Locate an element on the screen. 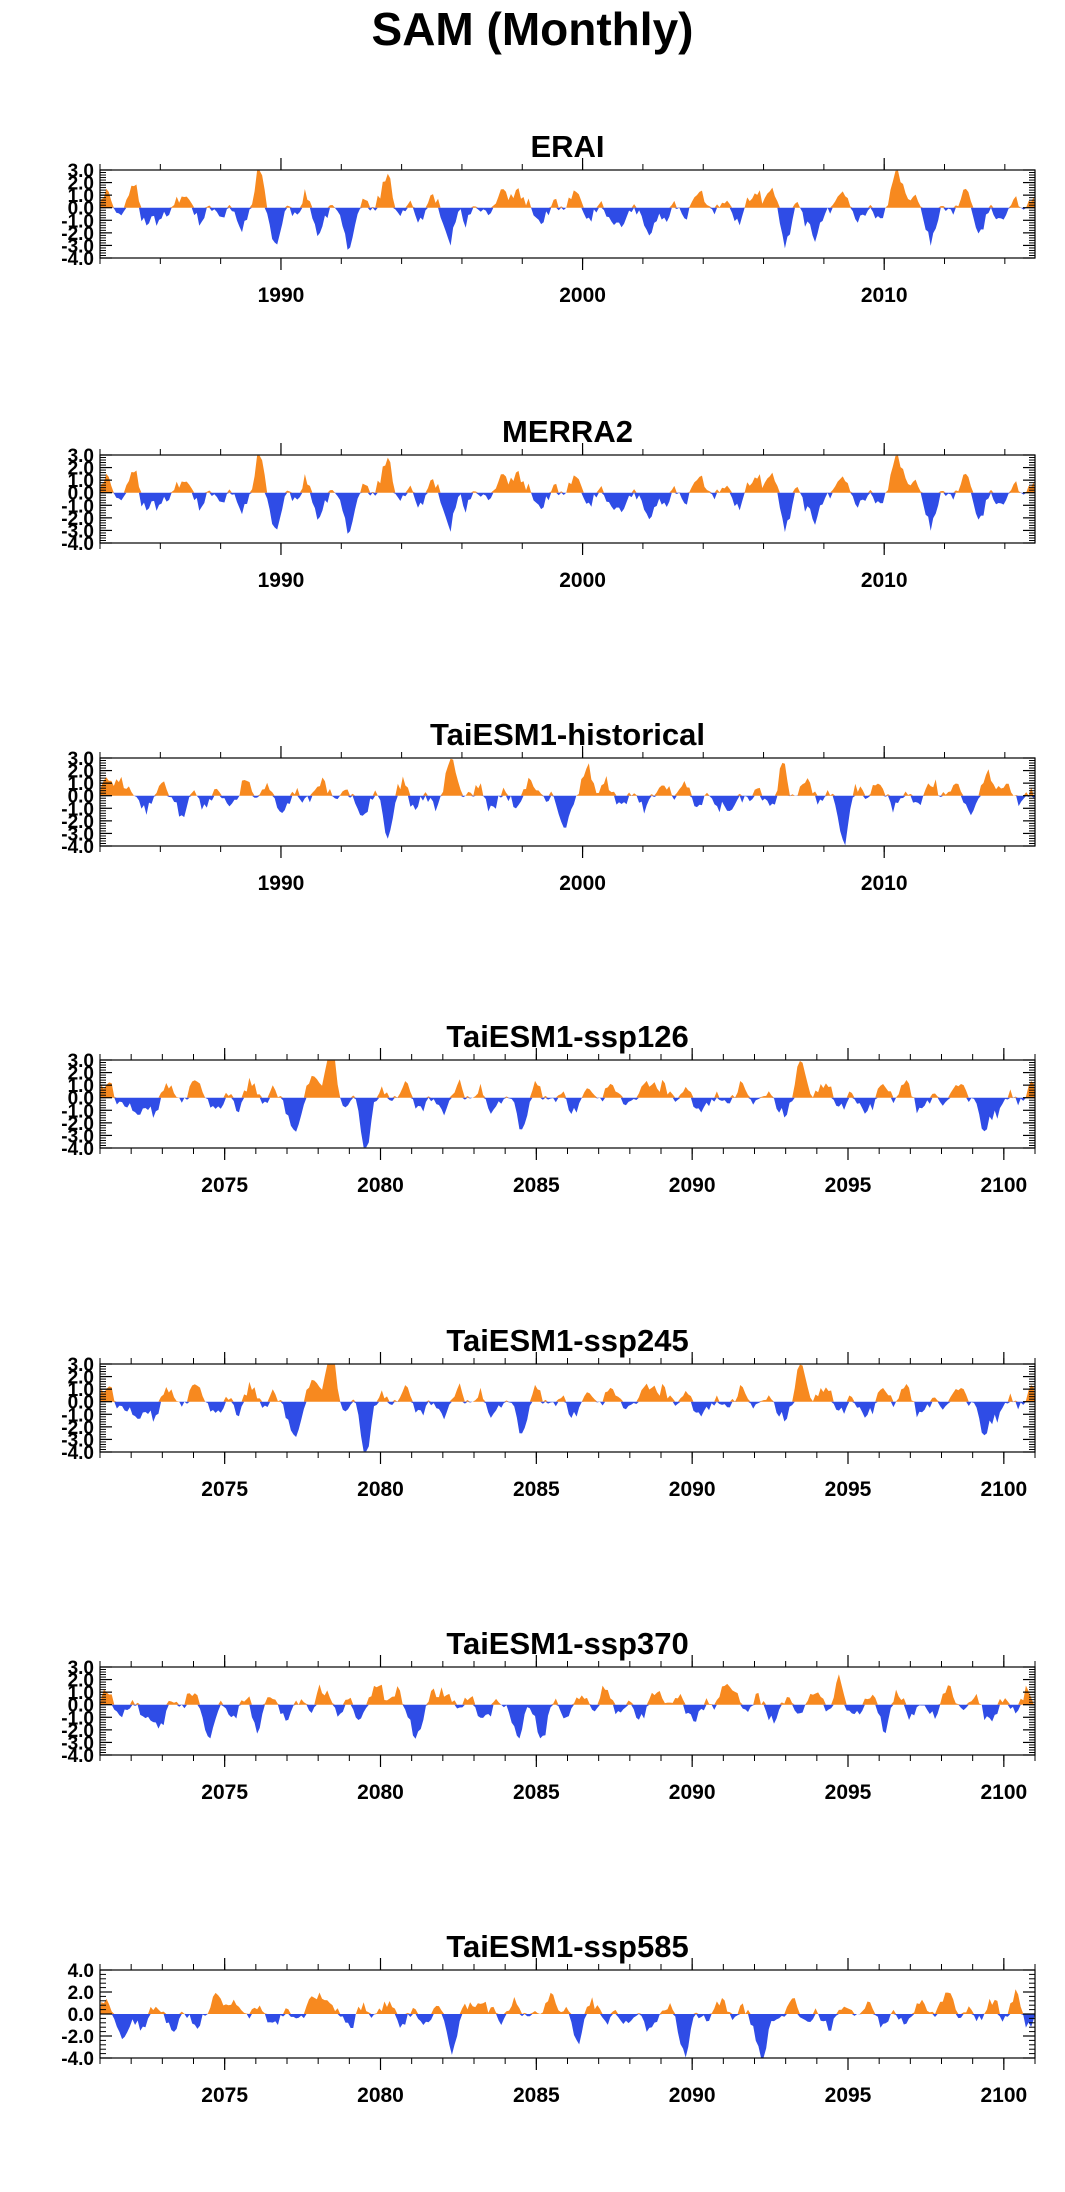 This screenshot has width=1065, height=2192. panel-title: TaiESM1-ssp585 is located at coordinates (567, 1946).